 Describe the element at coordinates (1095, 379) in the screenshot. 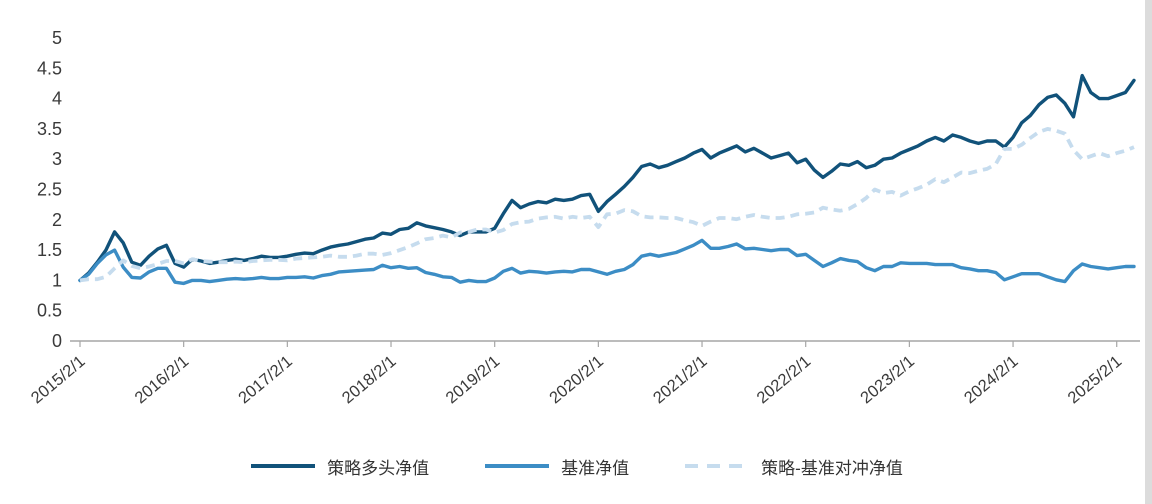

I see `x-axis-tick-label: 2025/2/1` at that location.